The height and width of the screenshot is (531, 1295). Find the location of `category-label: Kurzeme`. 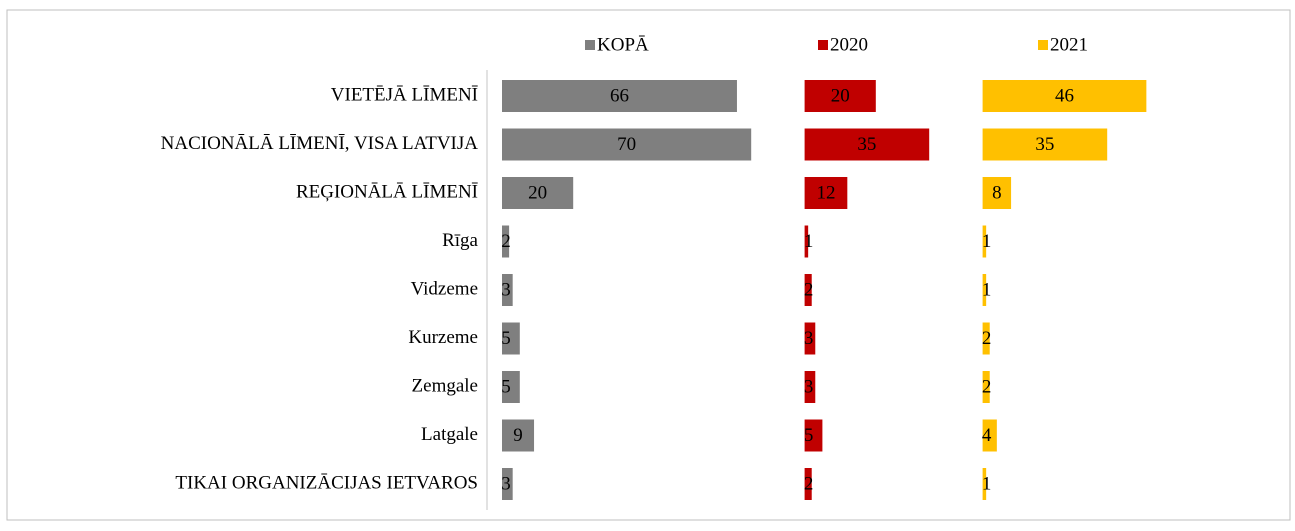

category-label: Kurzeme is located at coordinates (443, 337).